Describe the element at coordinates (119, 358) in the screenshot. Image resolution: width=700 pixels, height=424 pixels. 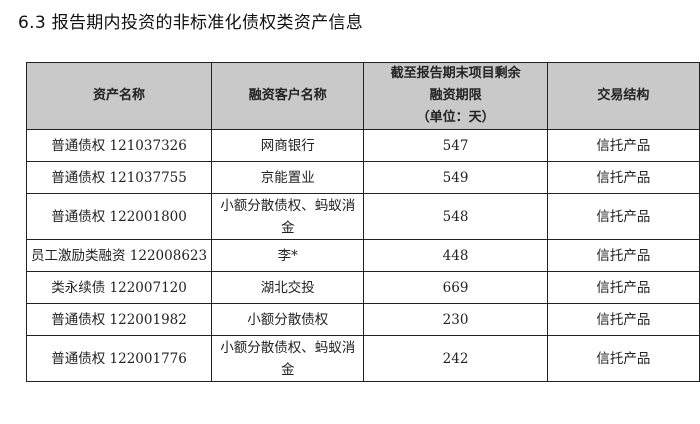
I see `asset-name-cell: 普通债权 122001776` at that location.